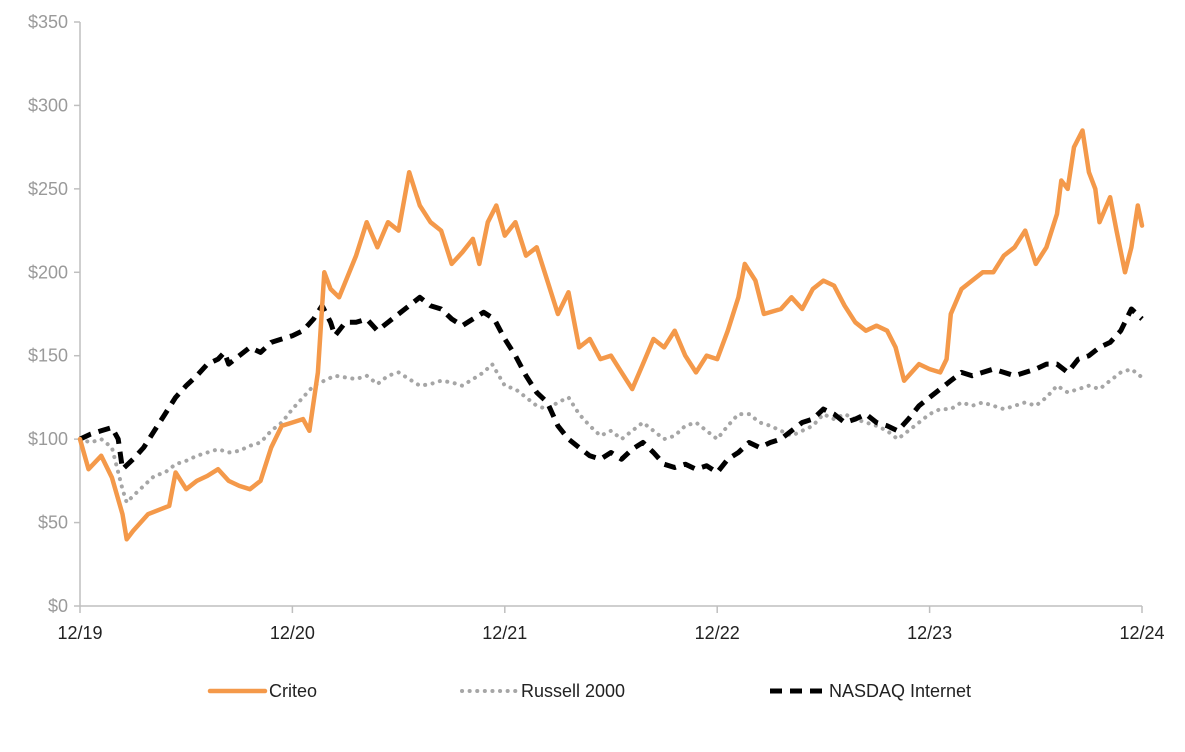 The height and width of the screenshot is (752, 1185). What do you see at coordinates (293, 691) in the screenshot?
I see `legend-label: Criteo` at bounding box center [293, 691].